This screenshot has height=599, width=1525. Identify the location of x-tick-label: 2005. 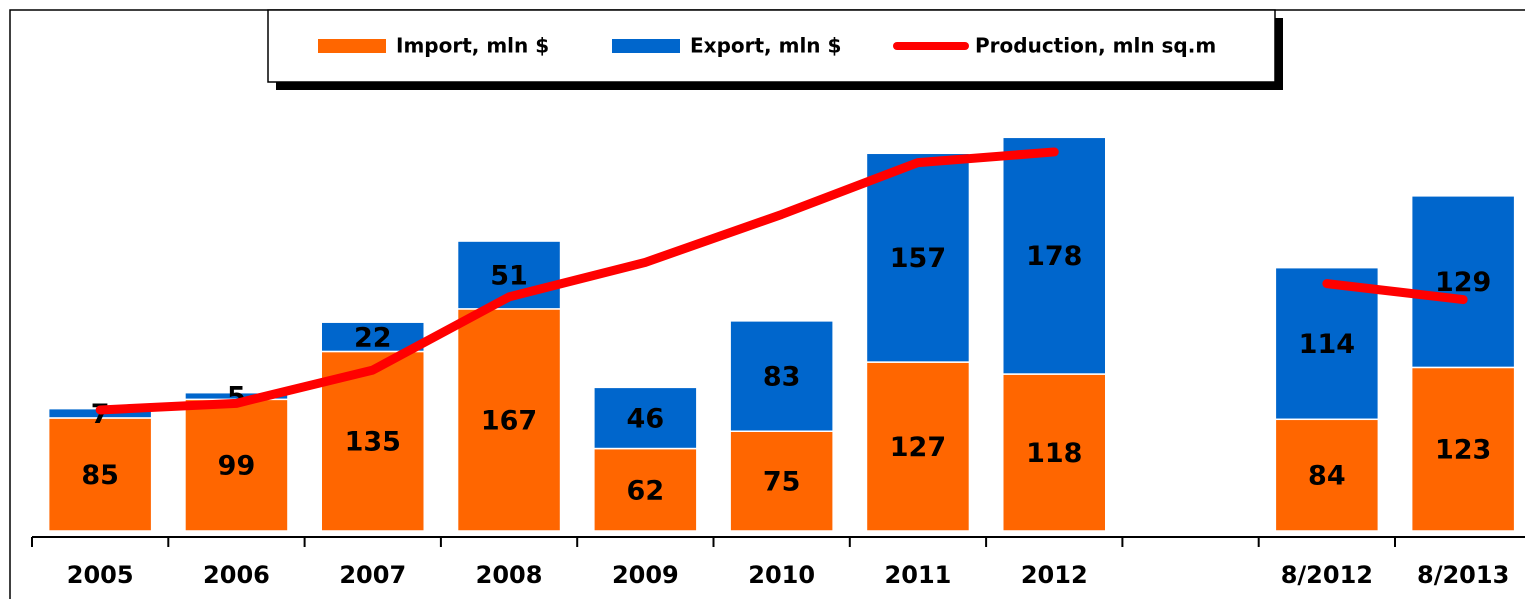
(100, 575).